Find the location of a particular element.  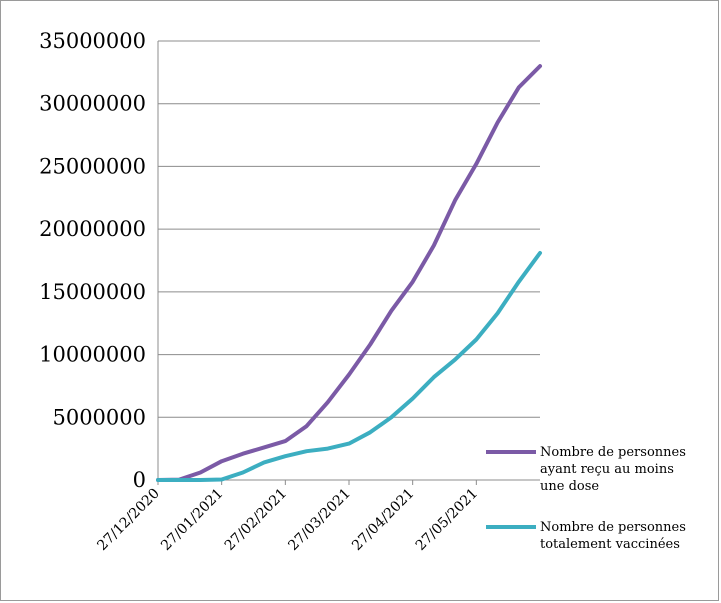

x-tick-label: 27/04/2021 is located at coordinates (383, 520).